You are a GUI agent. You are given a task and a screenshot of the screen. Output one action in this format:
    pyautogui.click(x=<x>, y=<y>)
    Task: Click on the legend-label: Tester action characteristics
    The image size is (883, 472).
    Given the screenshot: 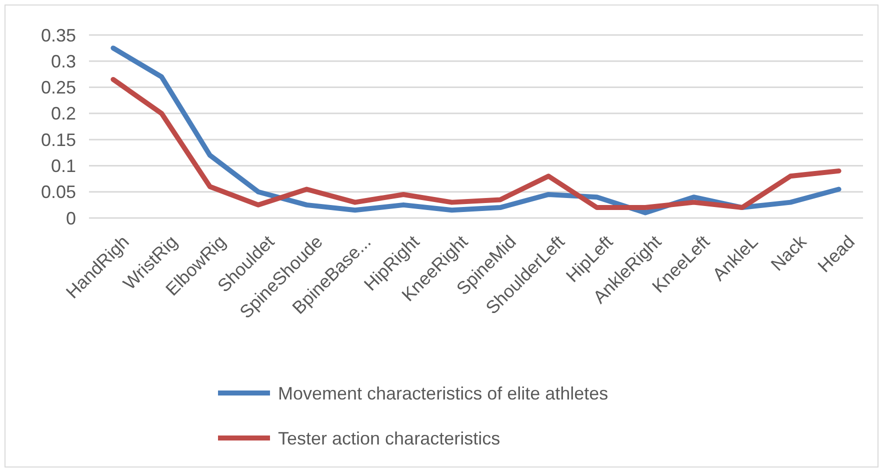 What is the action you would take?
    pyautogui.click(x=389, y=438)
    